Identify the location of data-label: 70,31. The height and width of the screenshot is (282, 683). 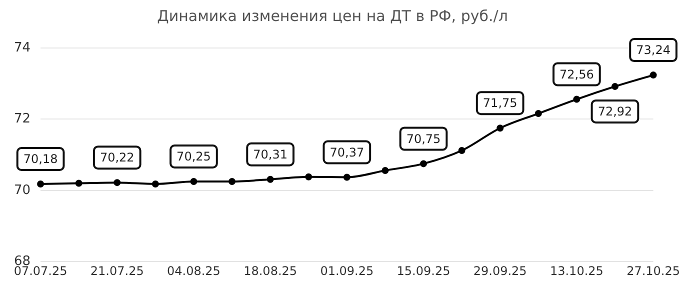
(270, 154).